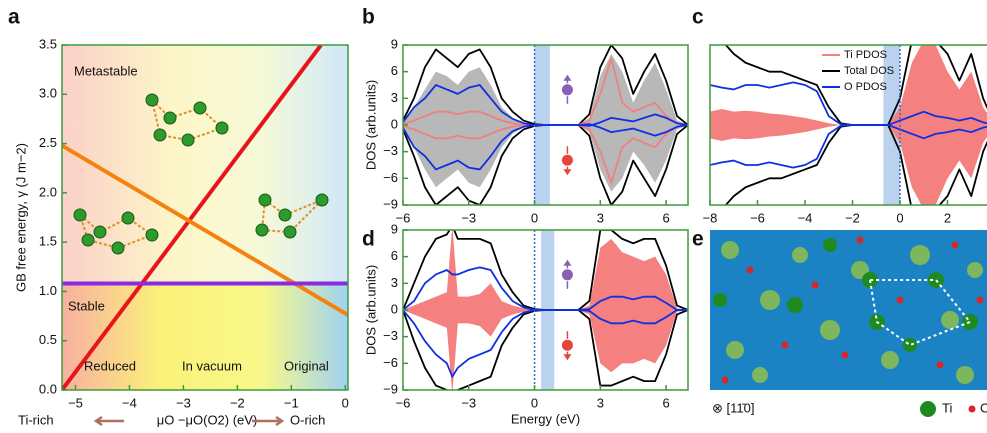 The width and height of the screenshot is (987, 433). Describe the element at coordinates (733, 407) in the screenshot. I see `direction-label: ⊗ [11̄0]` at that location.